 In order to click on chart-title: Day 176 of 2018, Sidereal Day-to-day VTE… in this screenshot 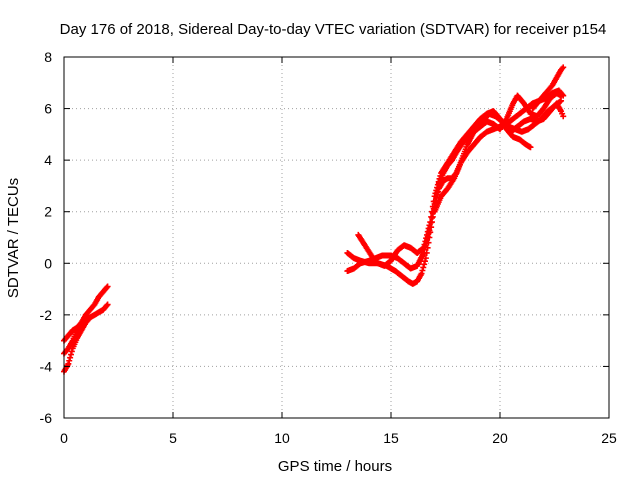, I will do `click(333, 29)`.